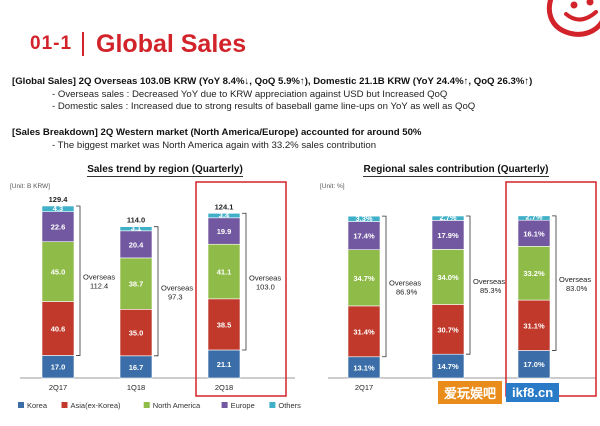 This screenshot has height=426, width=600. I want to click on bar-korea-2q18, so click(534, 364).